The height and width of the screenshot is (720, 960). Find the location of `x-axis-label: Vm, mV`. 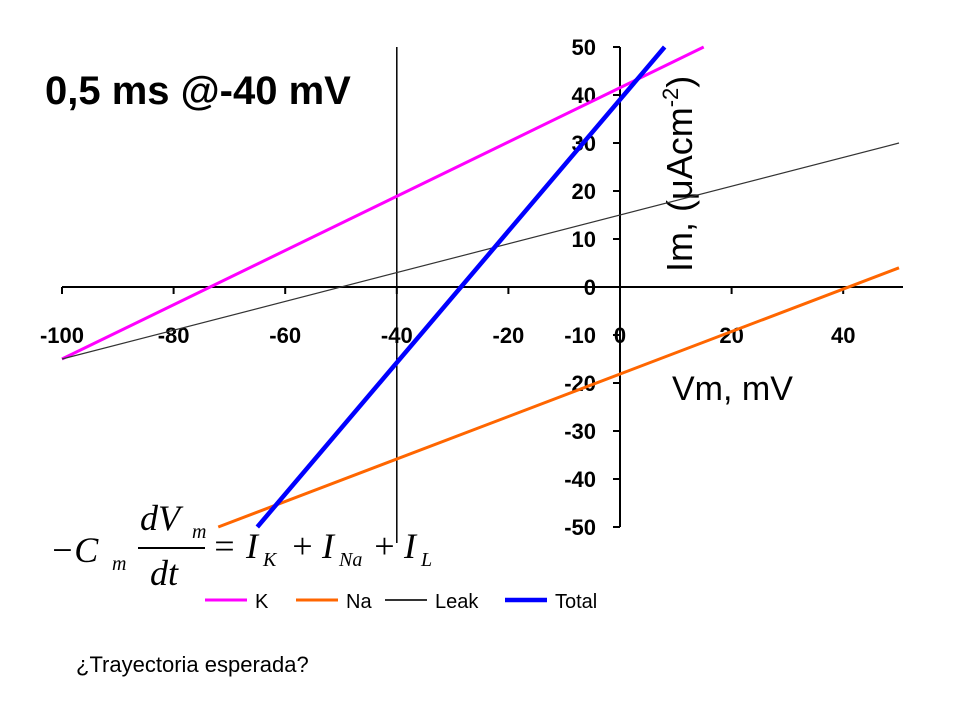

x-axis-label: Vm, mV is located at coordinates (732, 389).